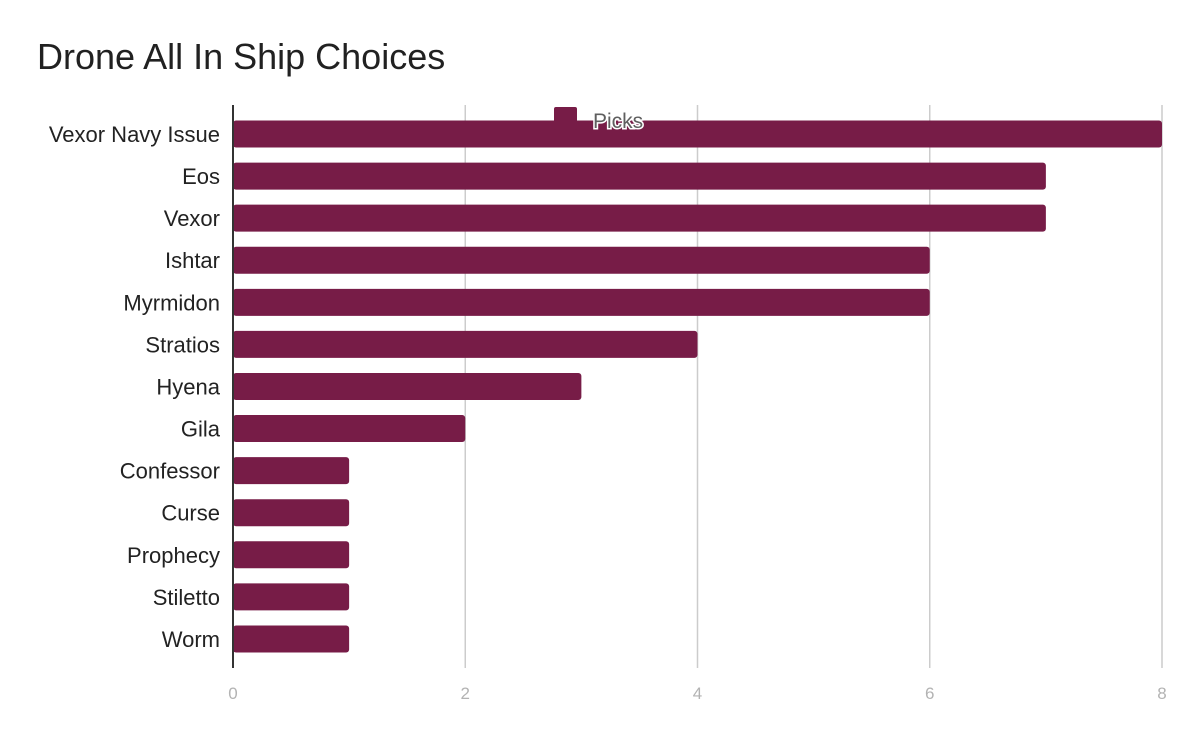 The image size is (1200, 742). I want to click on legend: Picks, so click(599, 121).